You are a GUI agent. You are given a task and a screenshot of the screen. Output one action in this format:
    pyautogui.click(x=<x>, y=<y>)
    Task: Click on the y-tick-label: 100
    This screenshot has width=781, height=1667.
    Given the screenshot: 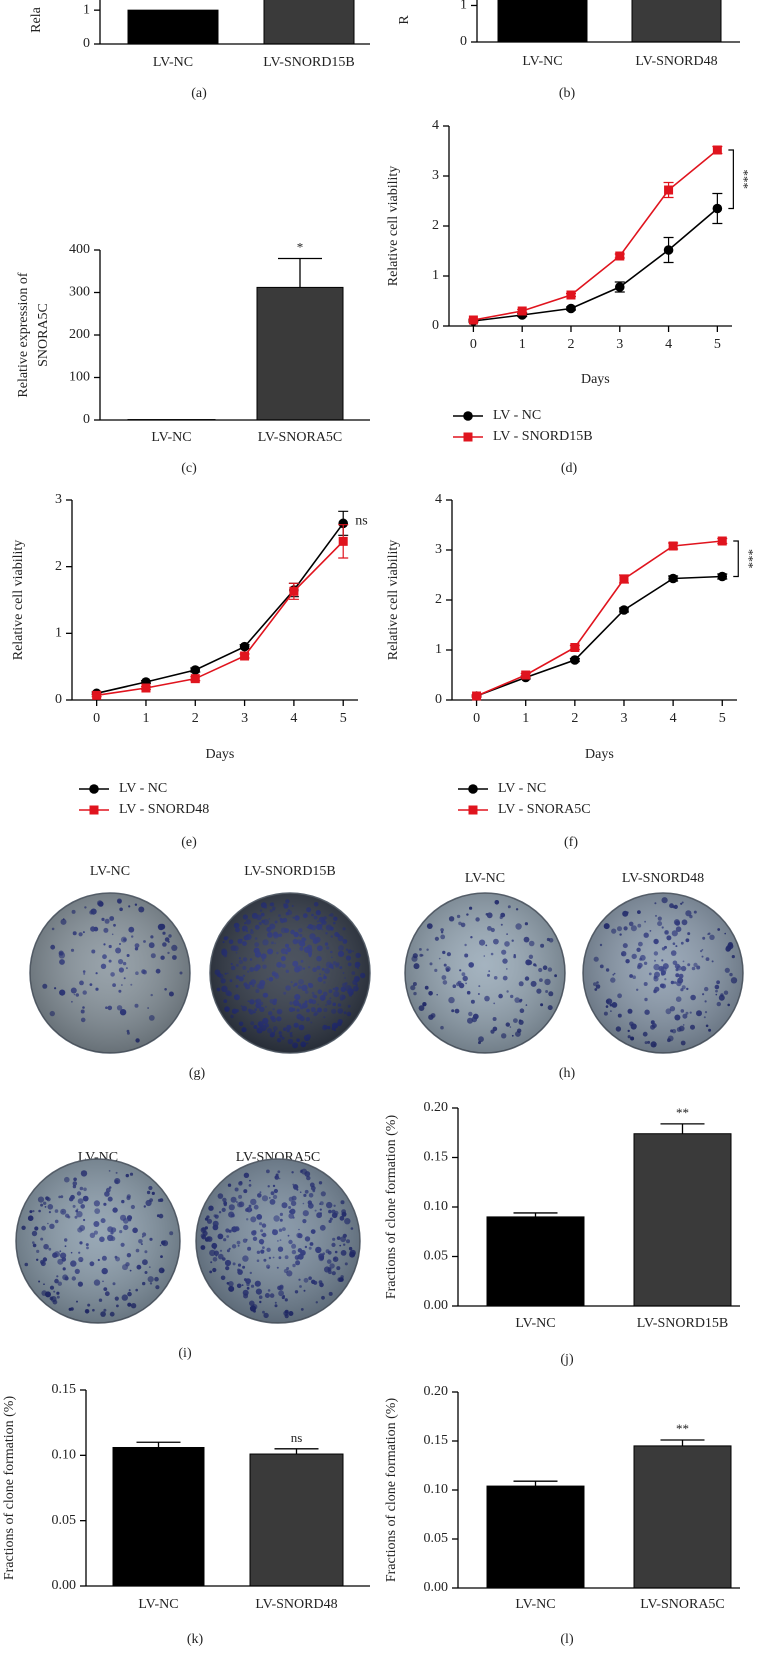 What is the action you would take?
    pyautogui.click(x=79, y=377)
    